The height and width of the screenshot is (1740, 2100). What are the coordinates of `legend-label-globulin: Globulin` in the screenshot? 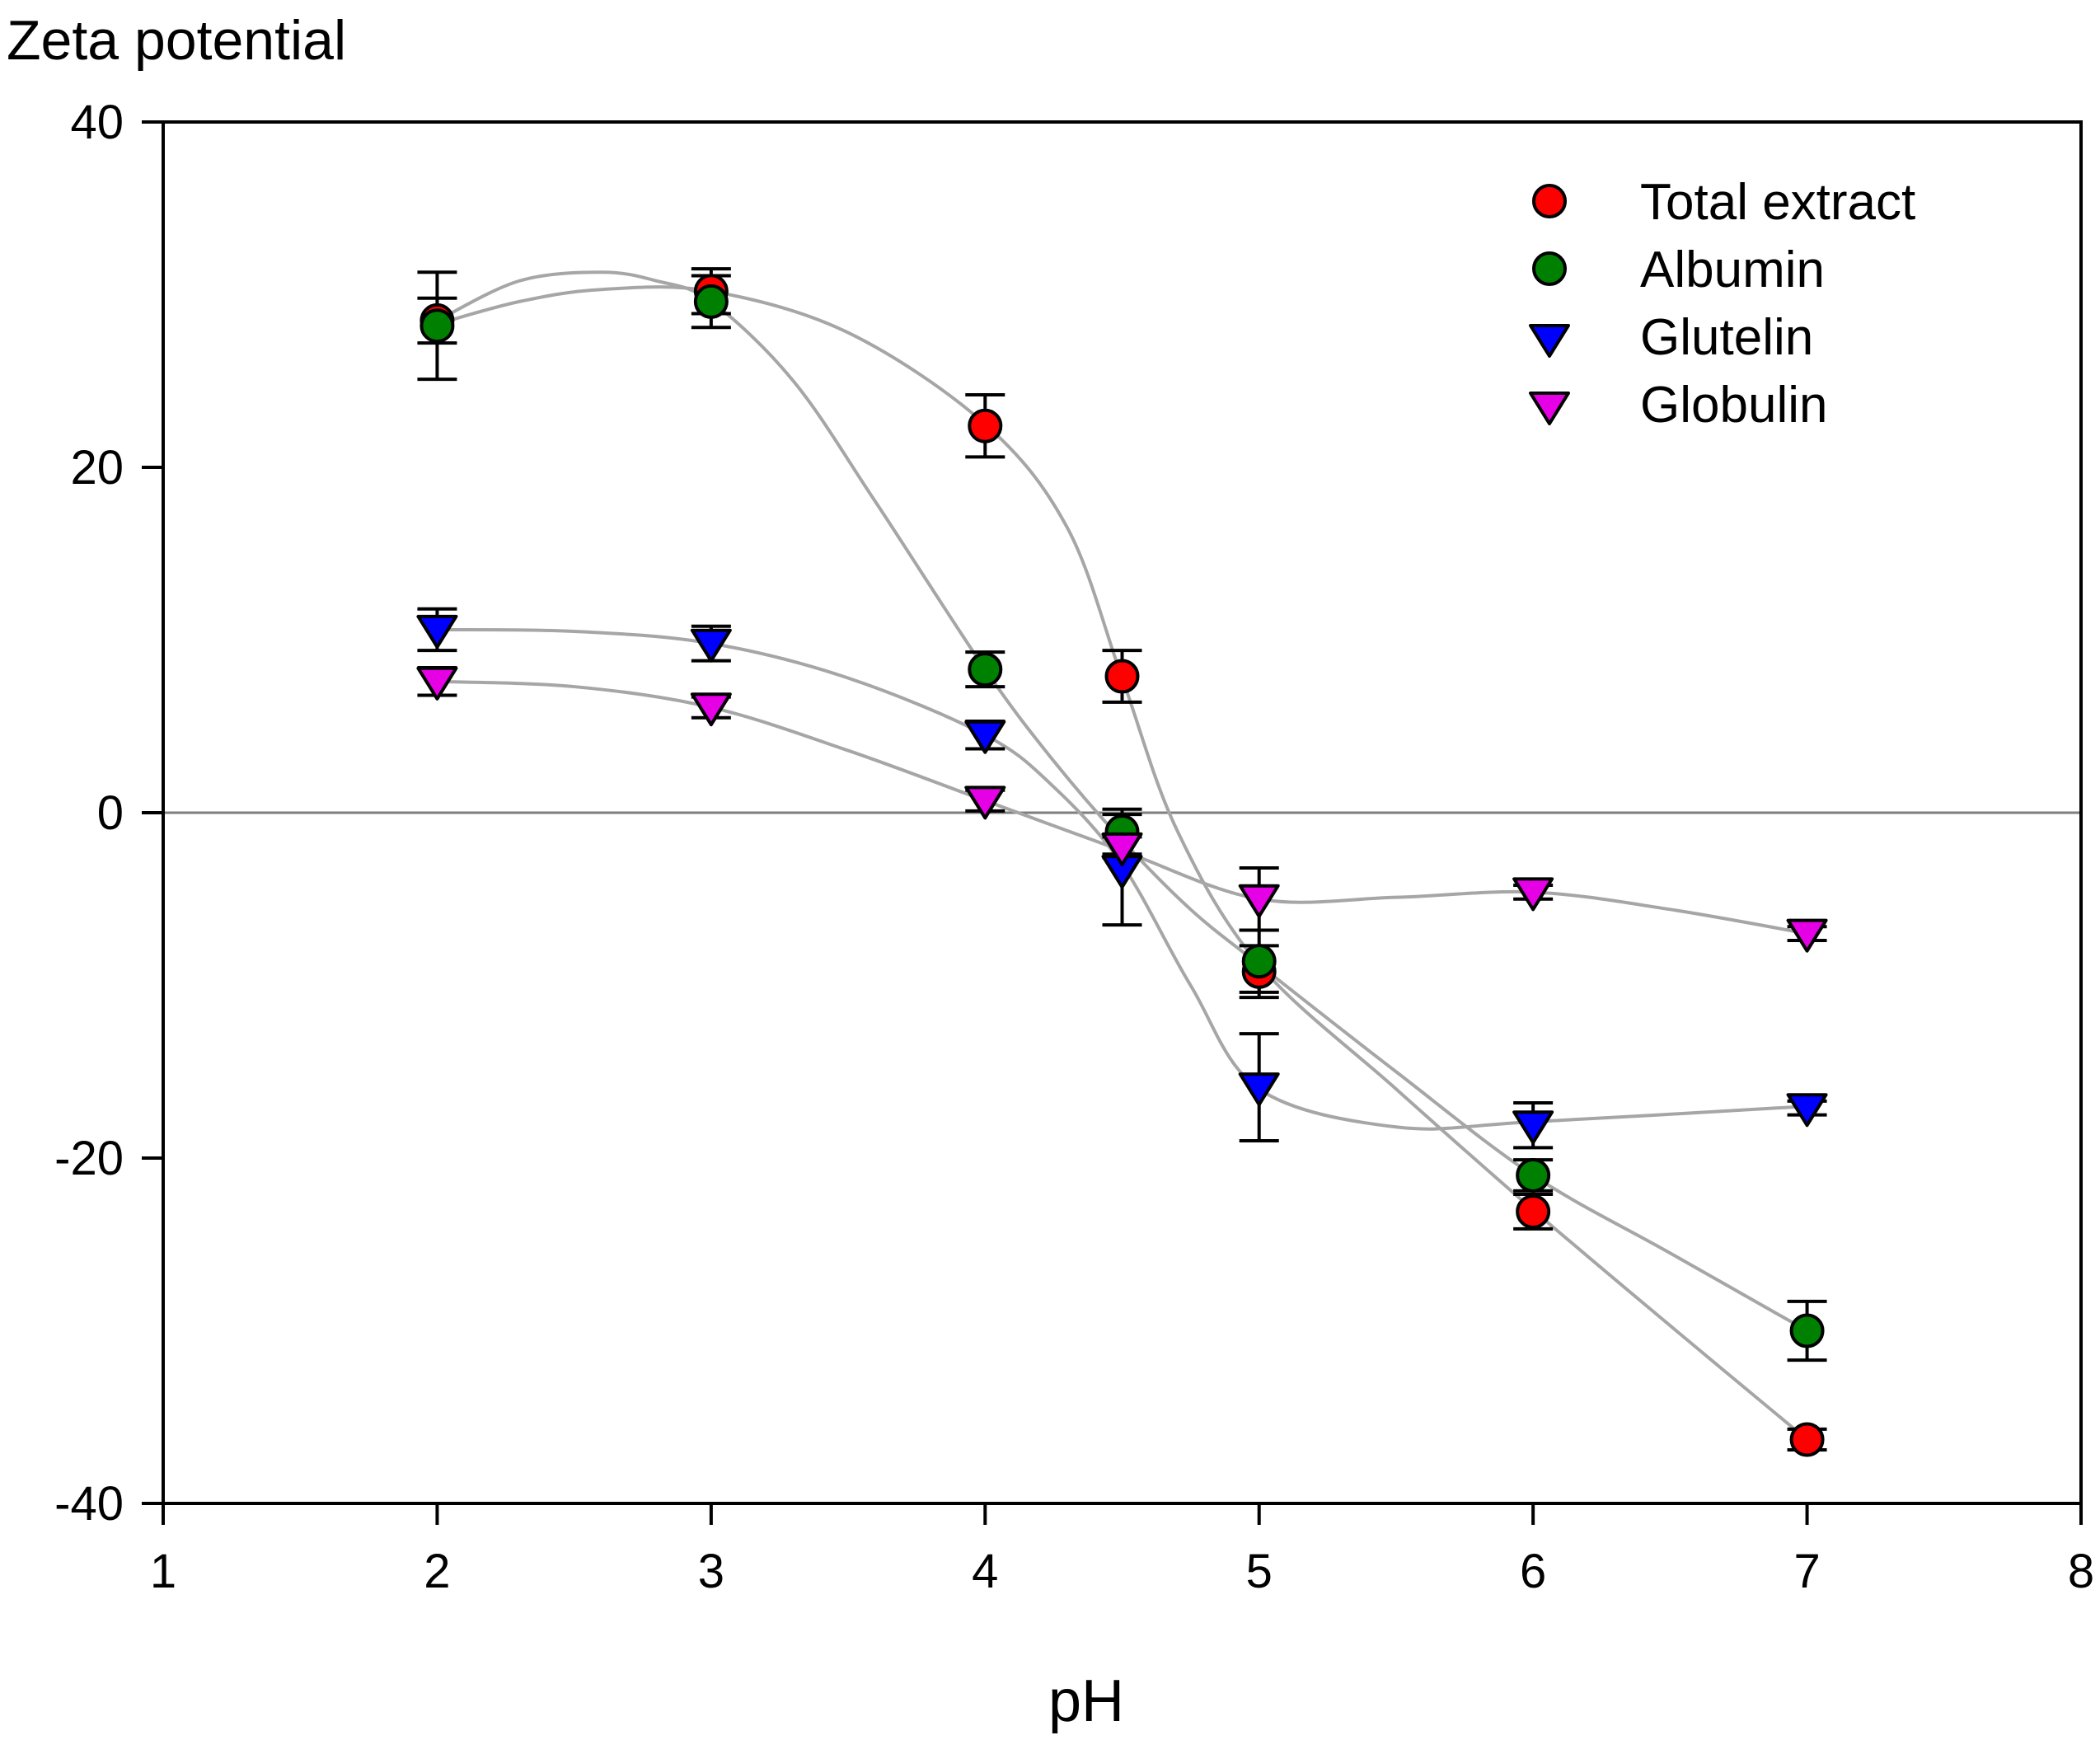 It's located at (1733, 405).